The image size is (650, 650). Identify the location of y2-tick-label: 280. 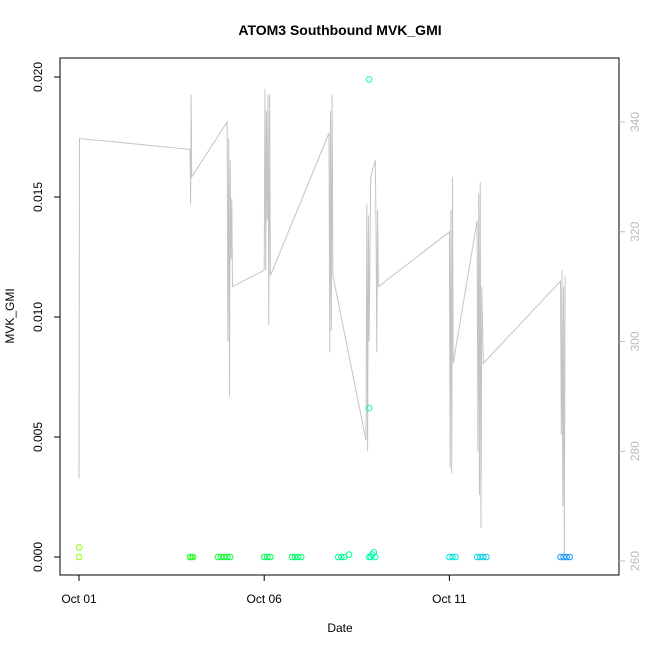
(635, 451).